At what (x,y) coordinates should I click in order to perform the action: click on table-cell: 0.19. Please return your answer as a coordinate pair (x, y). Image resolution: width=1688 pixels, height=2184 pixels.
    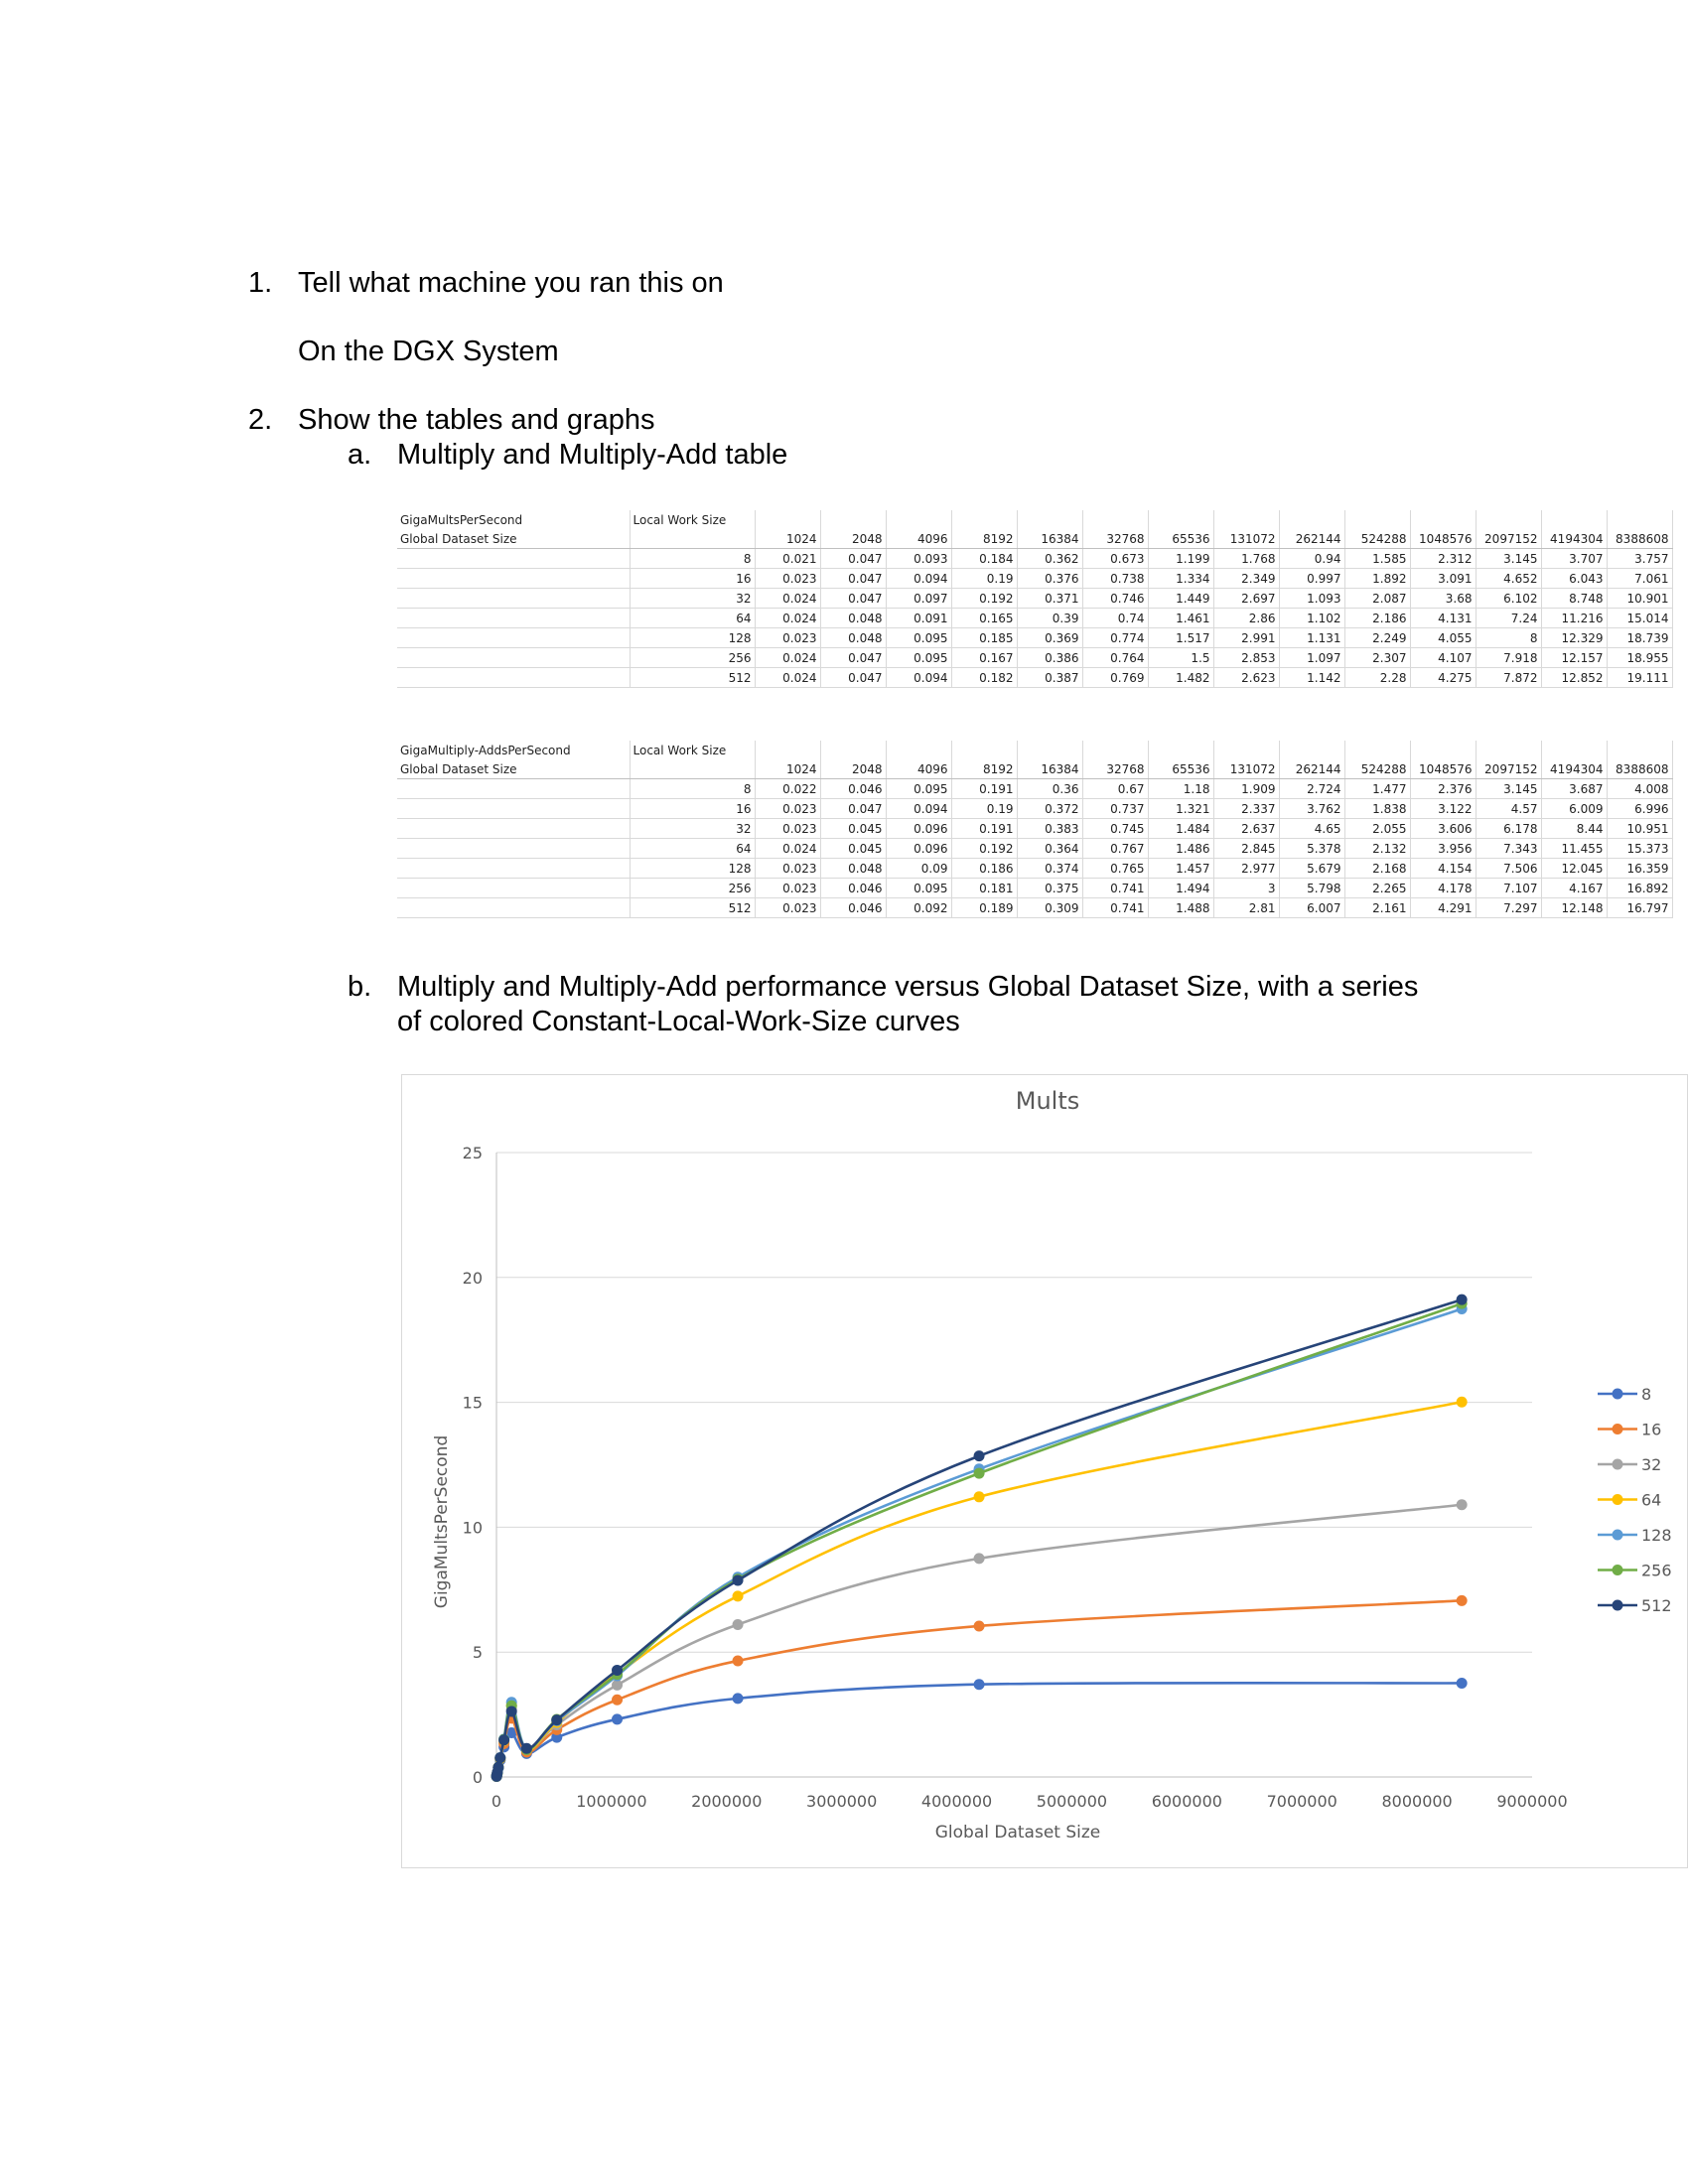
    Looking at the image, I should click on (984, 808).